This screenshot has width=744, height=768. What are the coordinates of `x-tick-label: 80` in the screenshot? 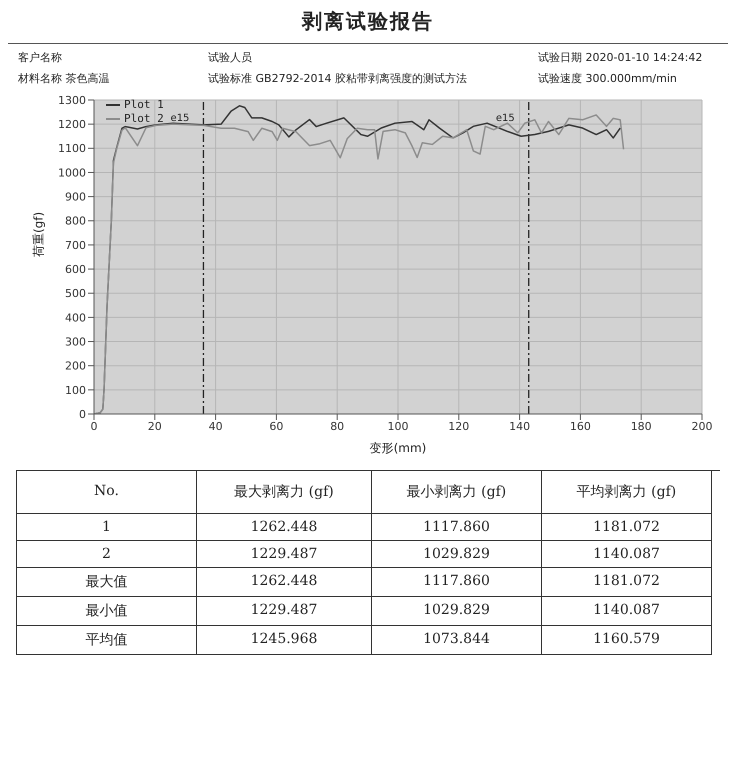 It's located at (337, 426).